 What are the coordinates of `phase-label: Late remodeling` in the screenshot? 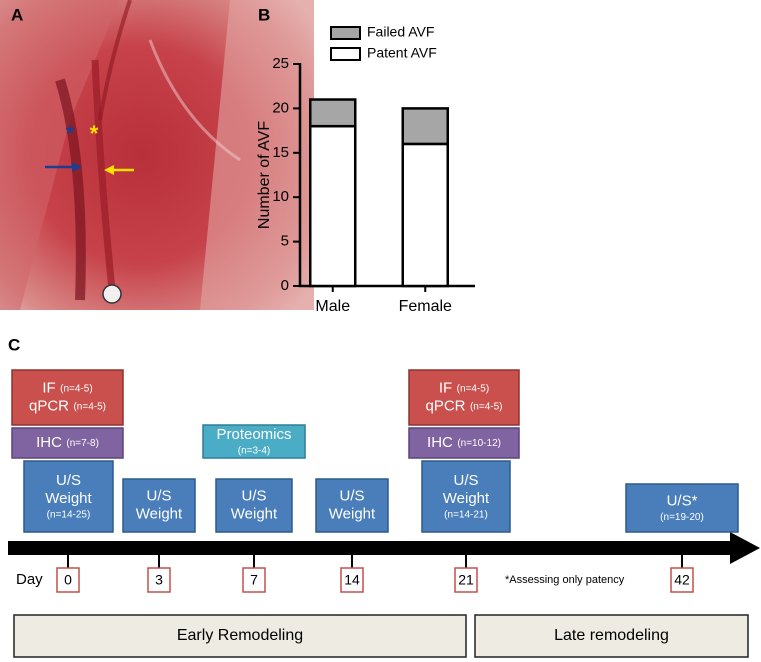 It's located at (611, 635).